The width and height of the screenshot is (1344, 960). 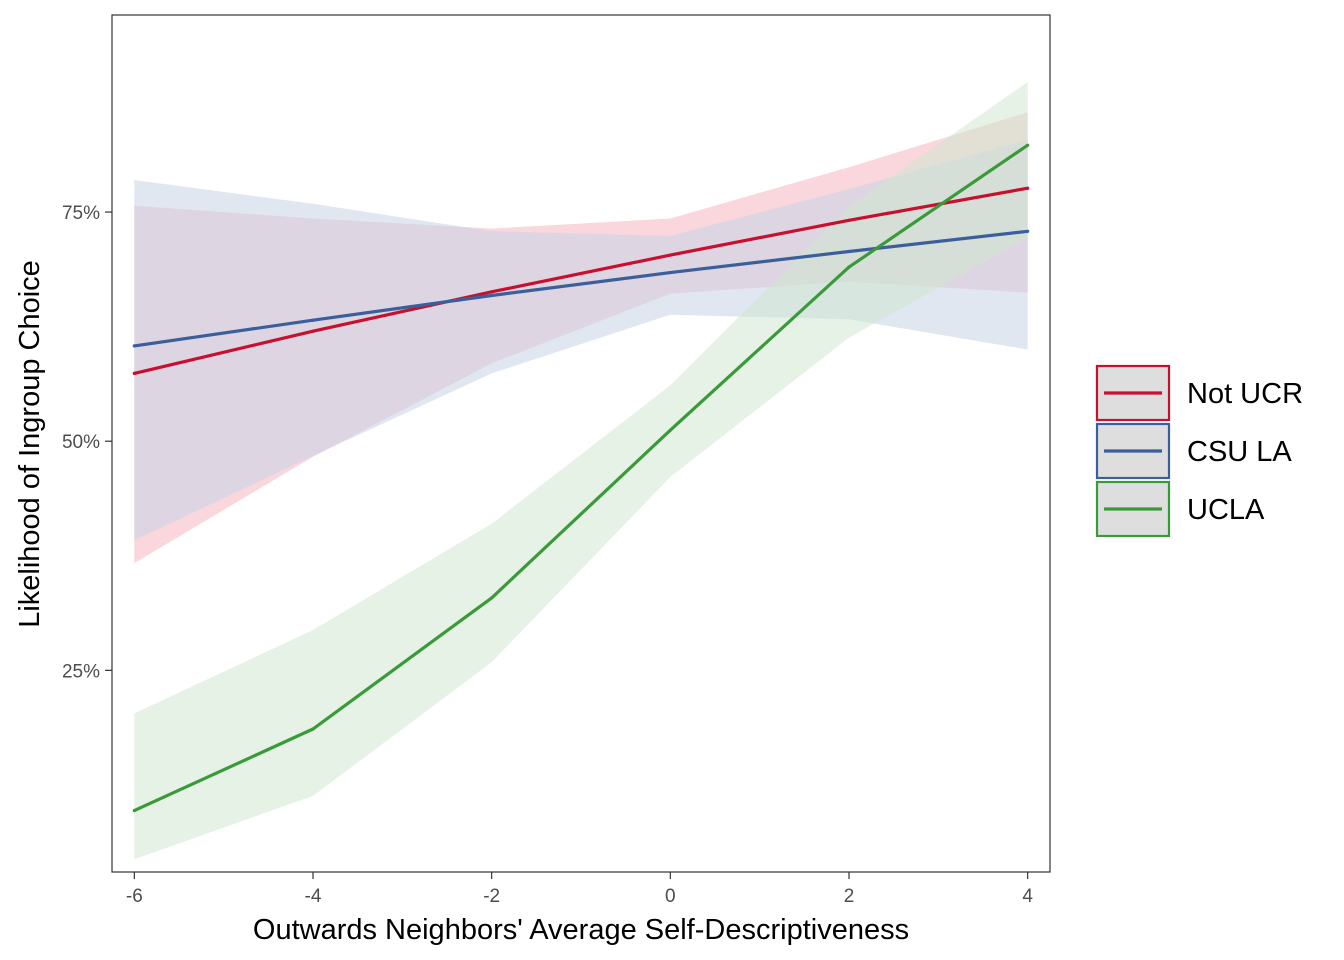 I want to click on x-tick-label: 4, so click(x=1027, y=896).